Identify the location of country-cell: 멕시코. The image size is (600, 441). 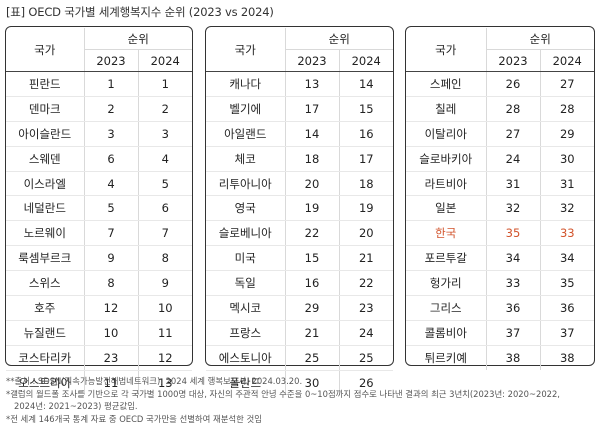
(246, 308).